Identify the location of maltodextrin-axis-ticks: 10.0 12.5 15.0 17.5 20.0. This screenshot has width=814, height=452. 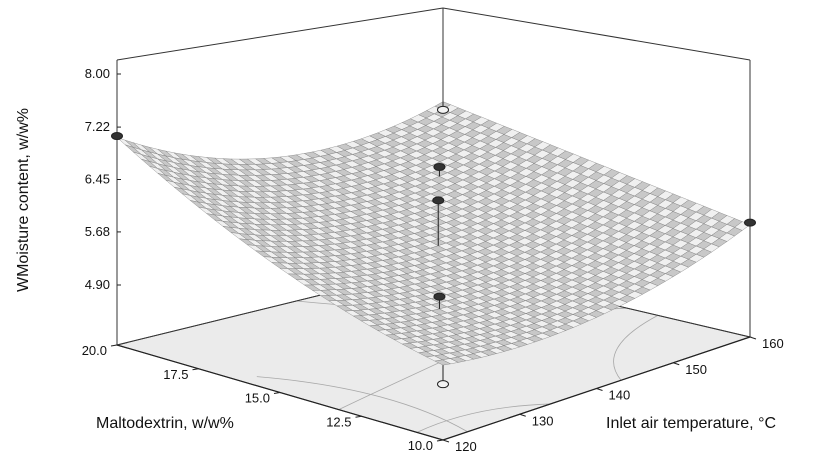
(263, 397).